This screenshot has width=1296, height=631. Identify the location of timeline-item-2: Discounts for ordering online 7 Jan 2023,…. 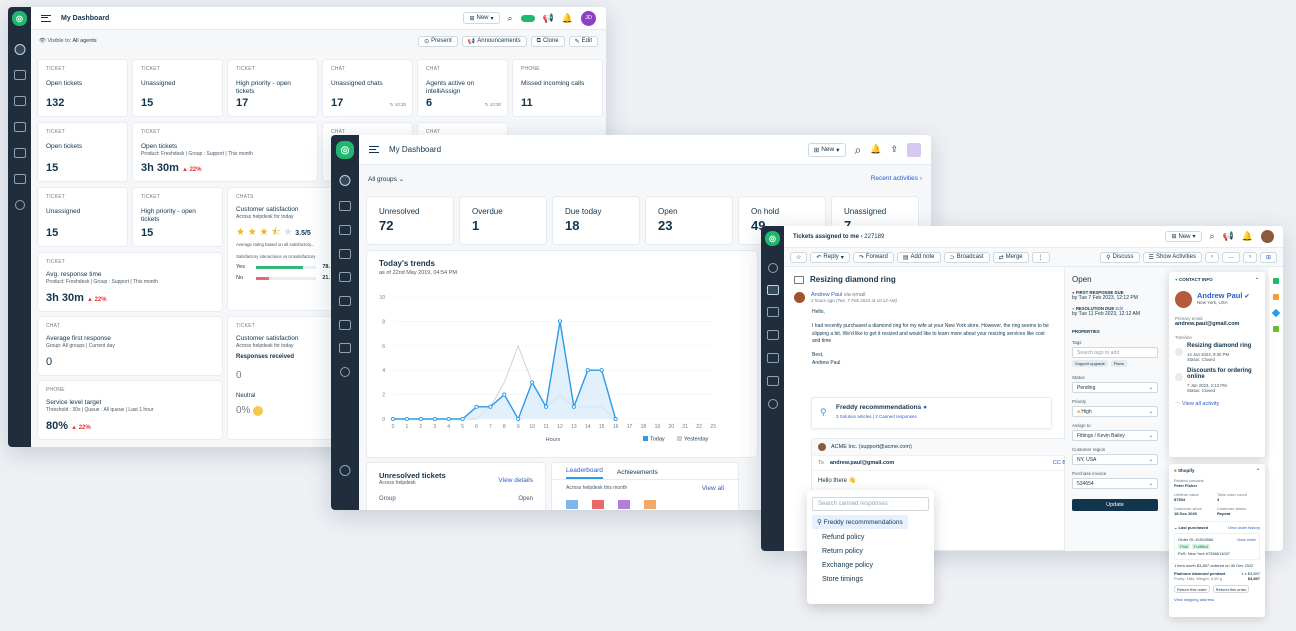
(1217, 380).